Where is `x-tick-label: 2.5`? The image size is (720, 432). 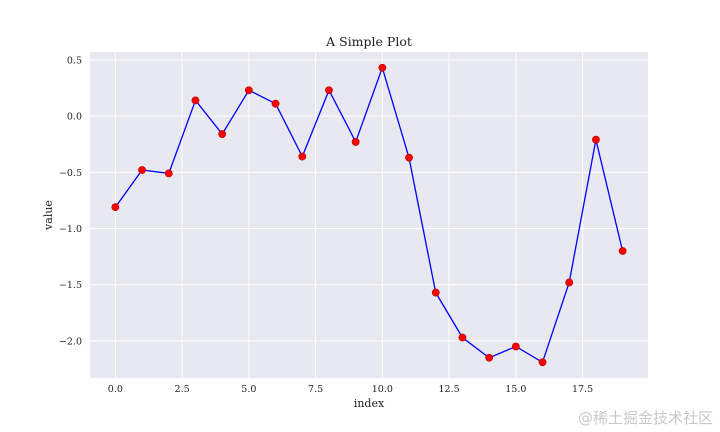 x-tick-label: 2.5 is located at coordinates (182, 389).